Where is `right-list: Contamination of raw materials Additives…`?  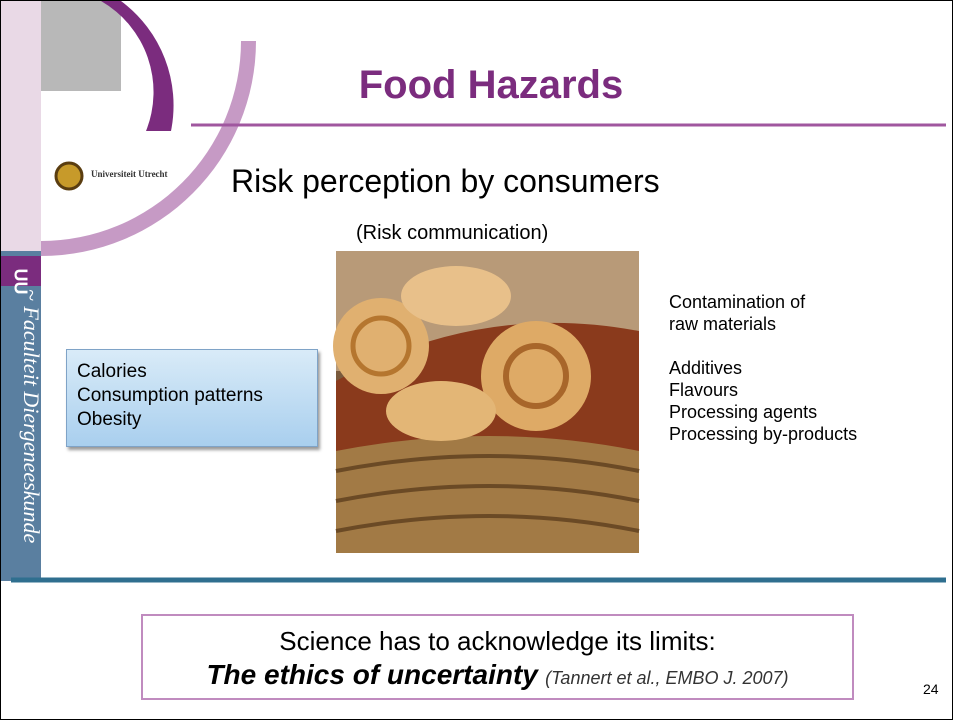
right-list: Contamination of raw materials Additives… is located at coordinates (763, 379).